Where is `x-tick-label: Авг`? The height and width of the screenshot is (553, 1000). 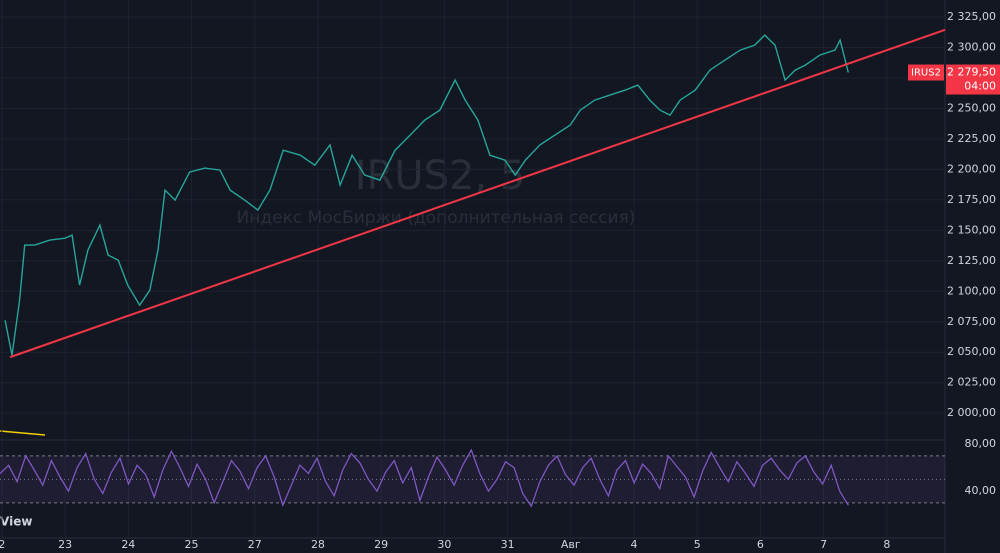
x-tick-label: Авг is located at coordinates (571, 544).